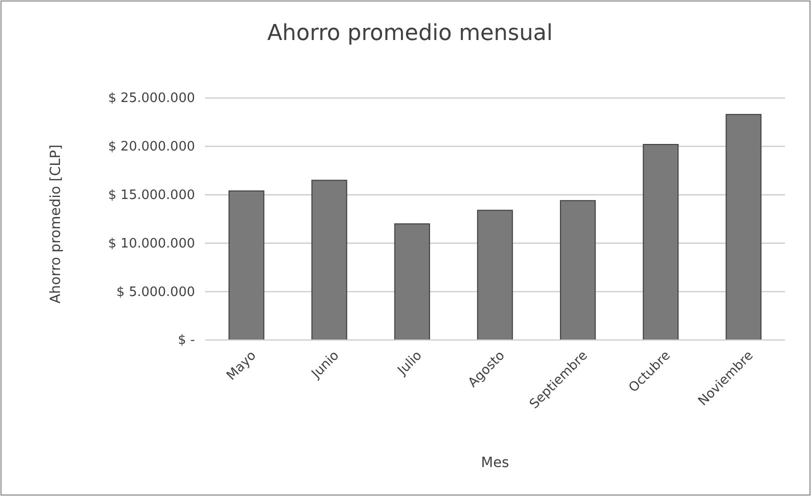 The image size is (811, 496). Describe the element at coordinates (151, 98) in the screenshot. I see `y-tick-label: $ 25.000.000` at that location.